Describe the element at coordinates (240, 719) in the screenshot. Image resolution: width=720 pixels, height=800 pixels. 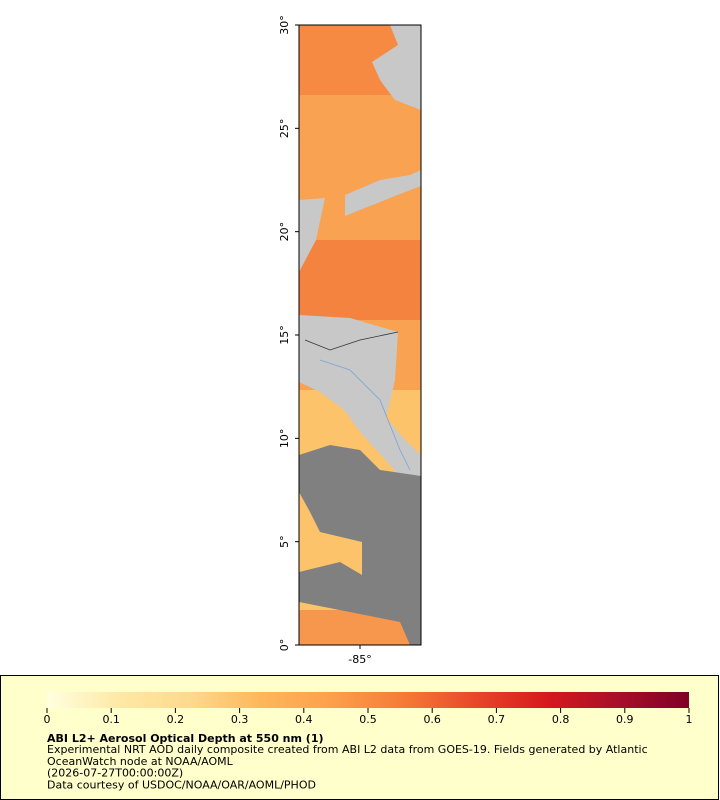
I see `colorbar-tick-label: 0.3` at that location.